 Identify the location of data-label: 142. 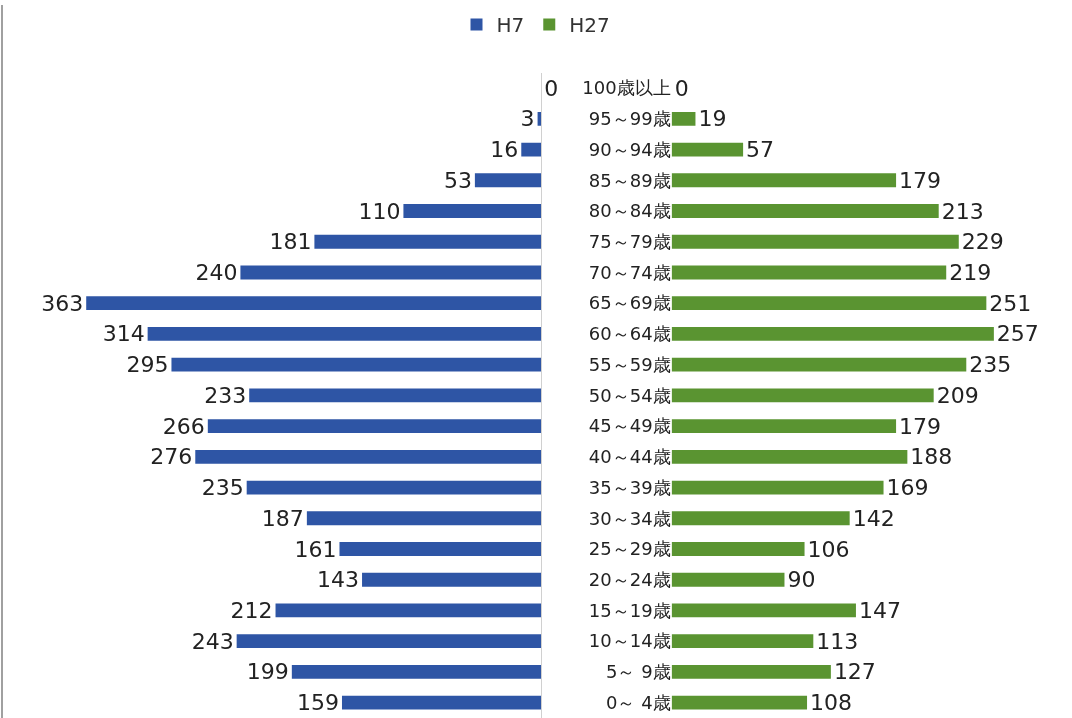
(873, 518).